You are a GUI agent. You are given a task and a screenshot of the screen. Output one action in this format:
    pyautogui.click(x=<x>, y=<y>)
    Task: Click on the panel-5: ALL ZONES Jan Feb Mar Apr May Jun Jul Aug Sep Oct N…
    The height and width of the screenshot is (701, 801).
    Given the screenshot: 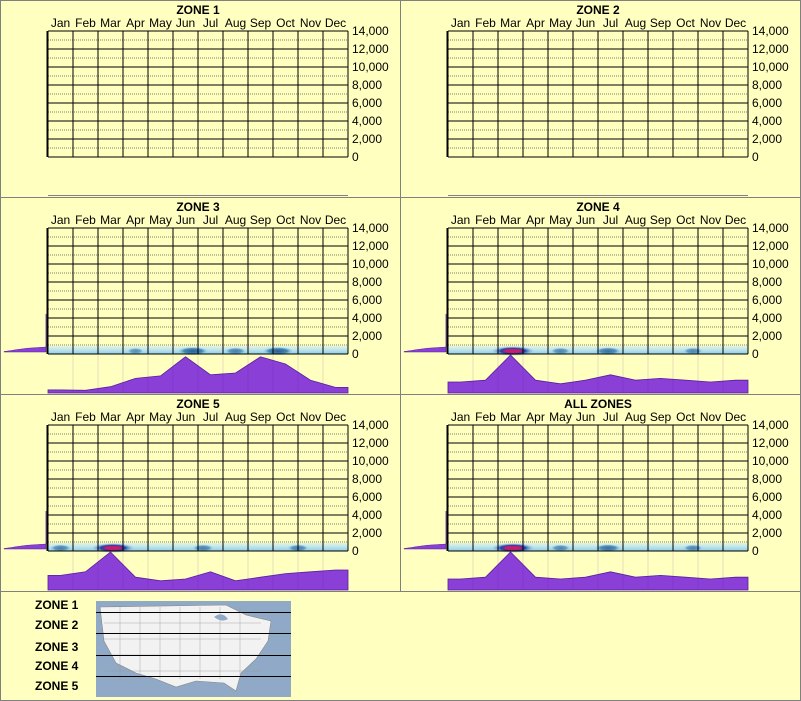 What is the action you would take?
    pyautogui.click(x=596, y=494)
    